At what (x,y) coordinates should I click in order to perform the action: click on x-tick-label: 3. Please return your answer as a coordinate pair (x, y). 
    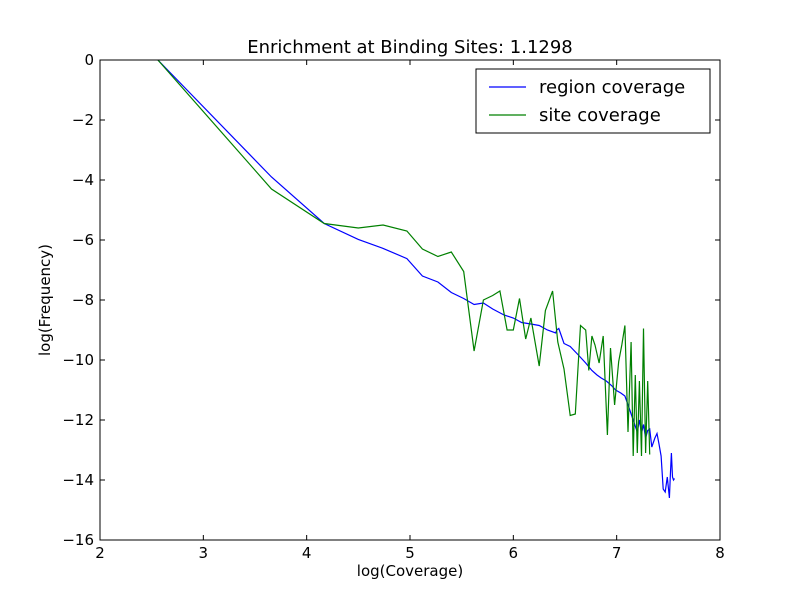
    Looking at the image, I should click on (204, 553).